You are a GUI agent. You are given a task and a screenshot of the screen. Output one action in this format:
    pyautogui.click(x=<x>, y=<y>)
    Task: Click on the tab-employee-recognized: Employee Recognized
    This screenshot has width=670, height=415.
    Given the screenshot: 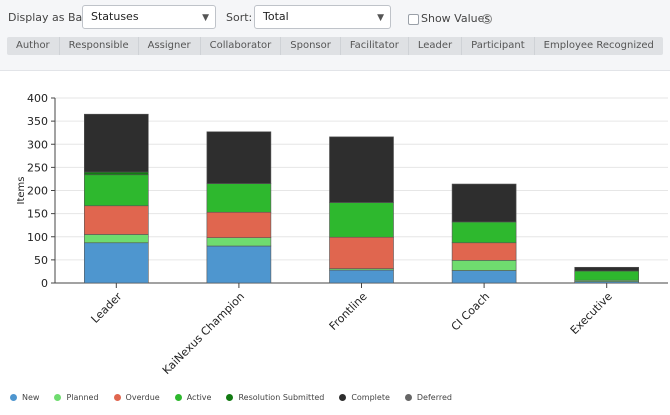 What is the action you would take?
    pyautogui.click(x=598, y=45)
    